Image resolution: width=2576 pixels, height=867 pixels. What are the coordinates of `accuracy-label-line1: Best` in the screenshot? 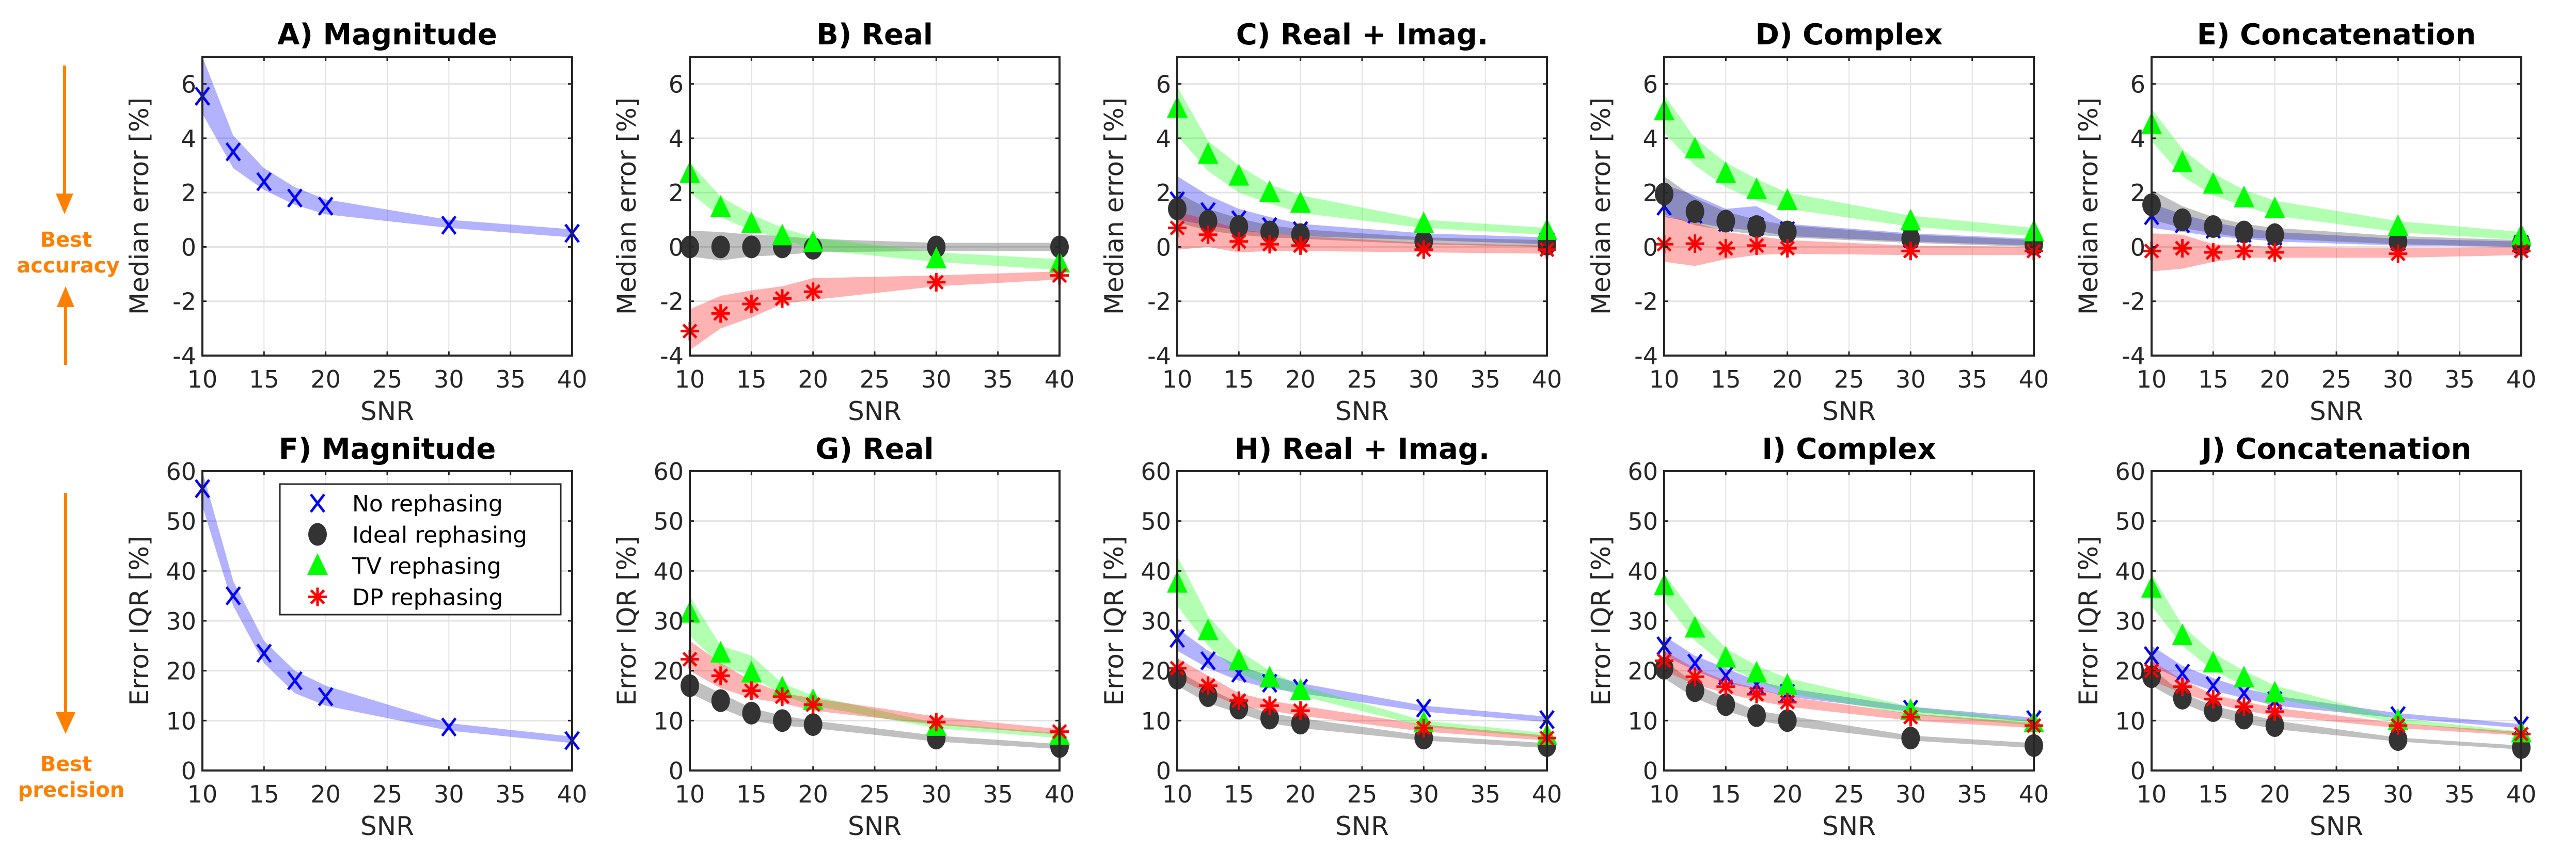 It's located at (66, 240).